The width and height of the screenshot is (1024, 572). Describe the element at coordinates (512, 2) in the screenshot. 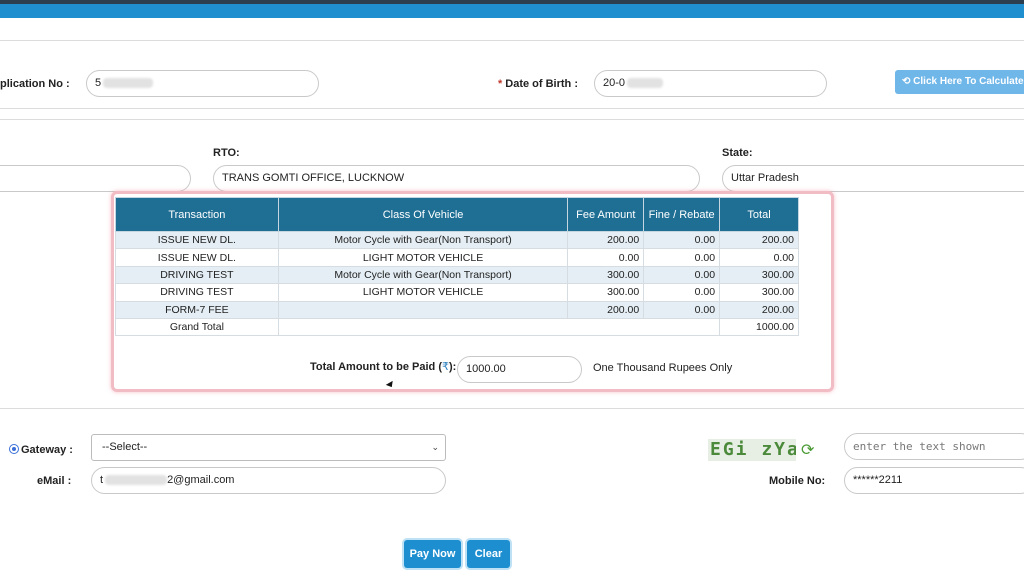

I see `top-banner-edge` at that location.